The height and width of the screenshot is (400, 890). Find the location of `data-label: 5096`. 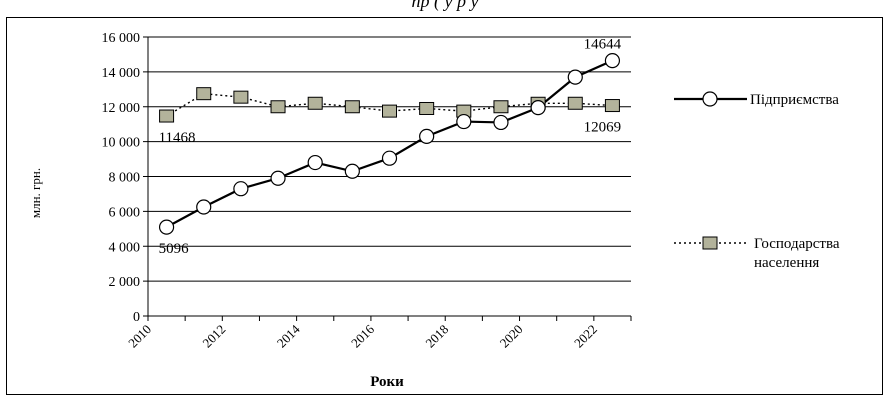

data-label: 5096 is located at coordinates (174, 249).